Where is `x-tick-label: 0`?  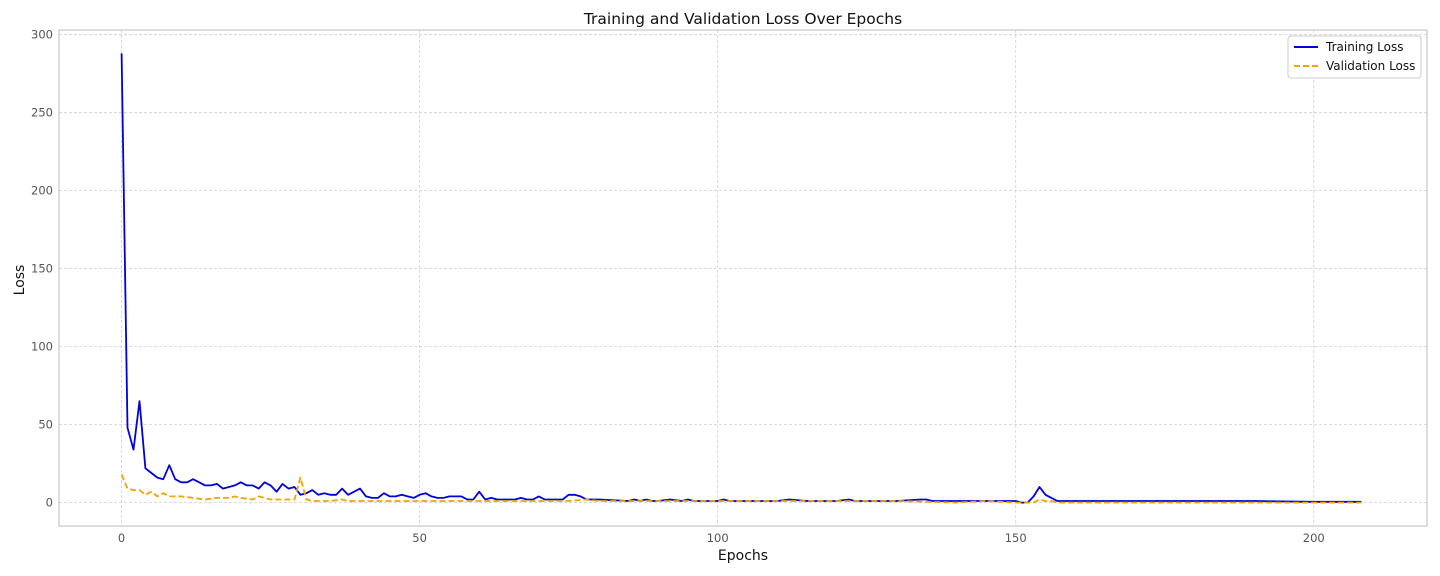
x-tick-label: 0 is located at coordinates (121, 538).